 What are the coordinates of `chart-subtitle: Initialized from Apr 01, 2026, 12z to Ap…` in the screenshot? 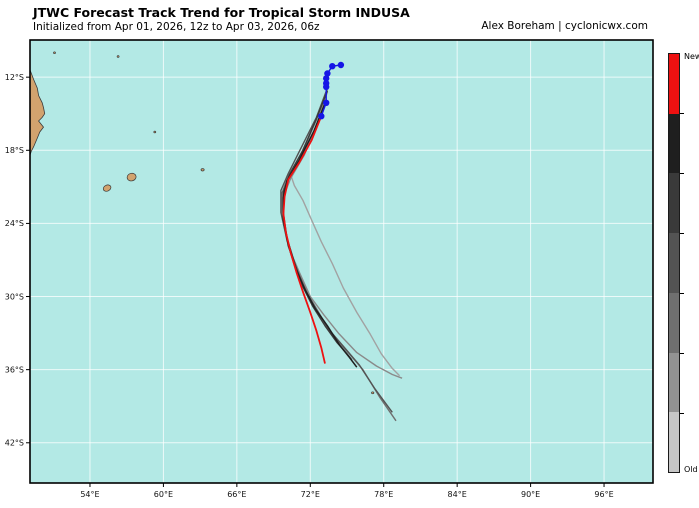 It's located at (176, 27).